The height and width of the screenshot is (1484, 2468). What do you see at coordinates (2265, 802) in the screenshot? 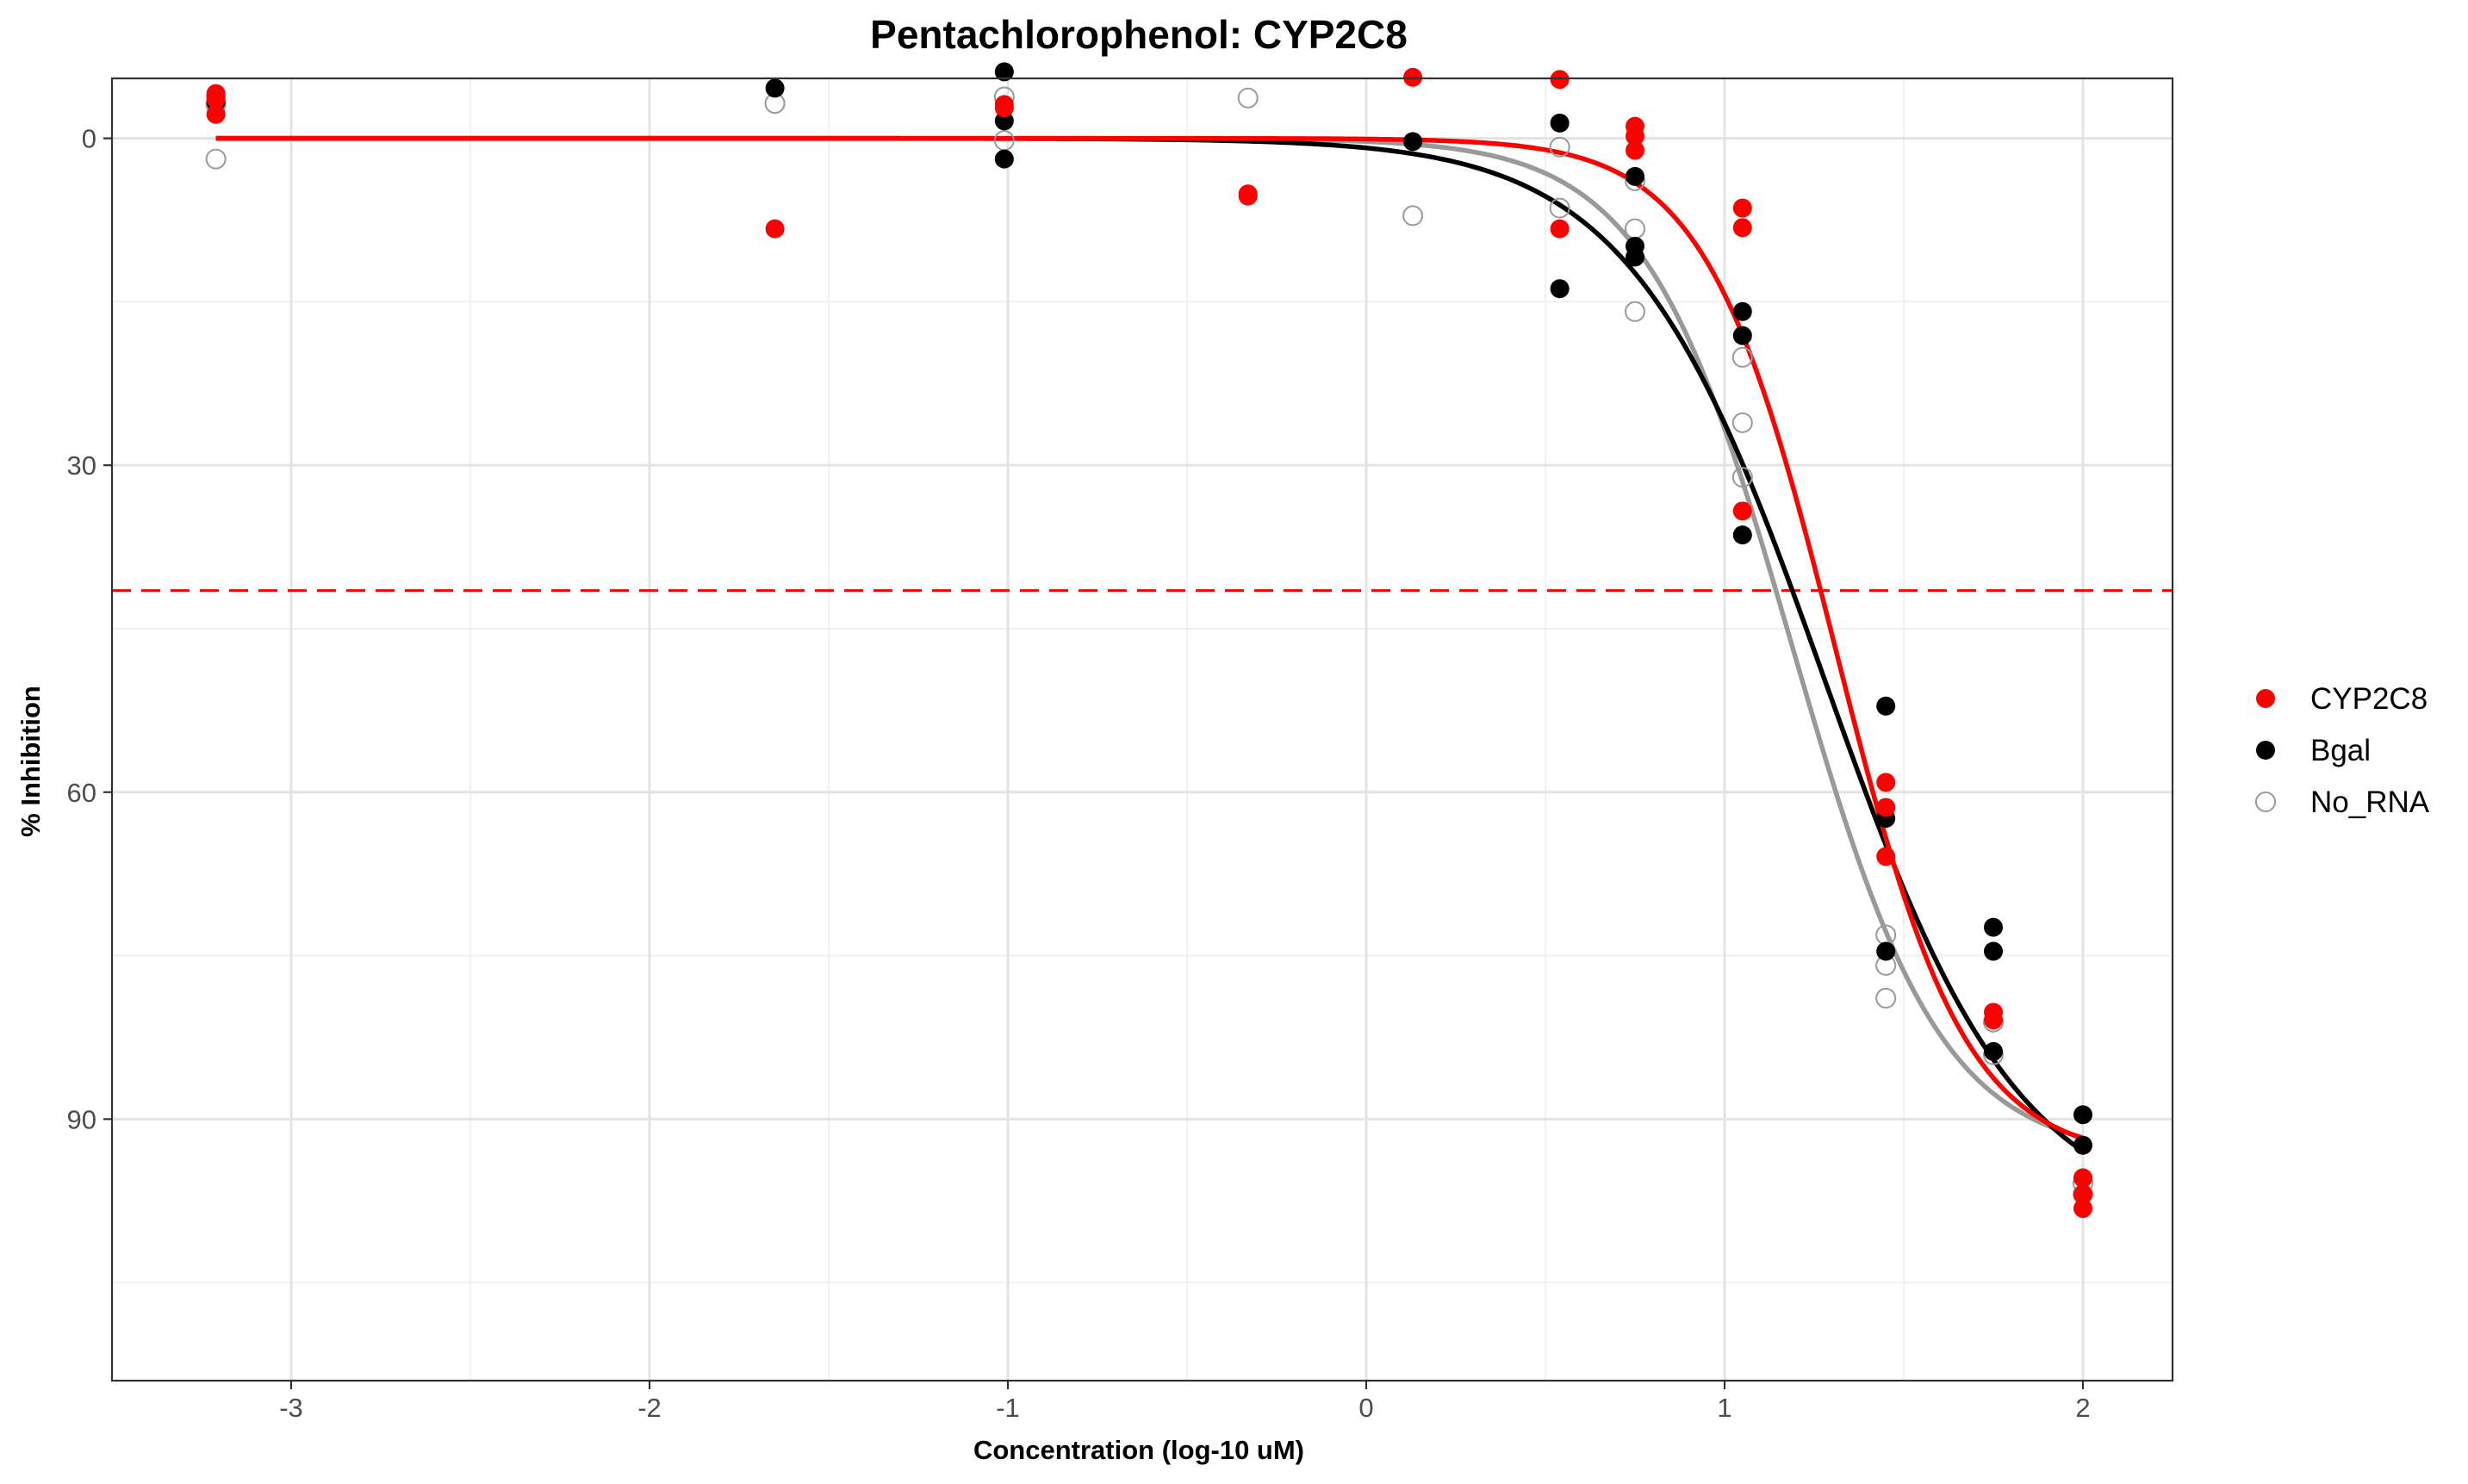
I see `legend-key-no-rna` at bounding box center [2265, 802].